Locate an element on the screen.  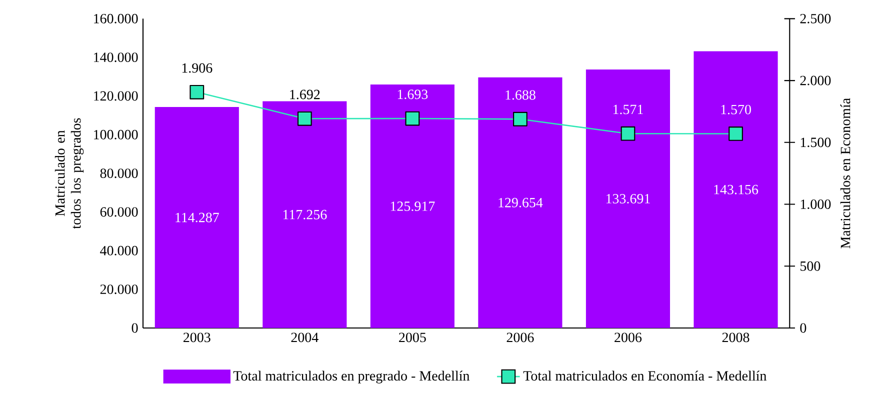
y-tick-label: 40.000 is located at coordinates (119, 251).